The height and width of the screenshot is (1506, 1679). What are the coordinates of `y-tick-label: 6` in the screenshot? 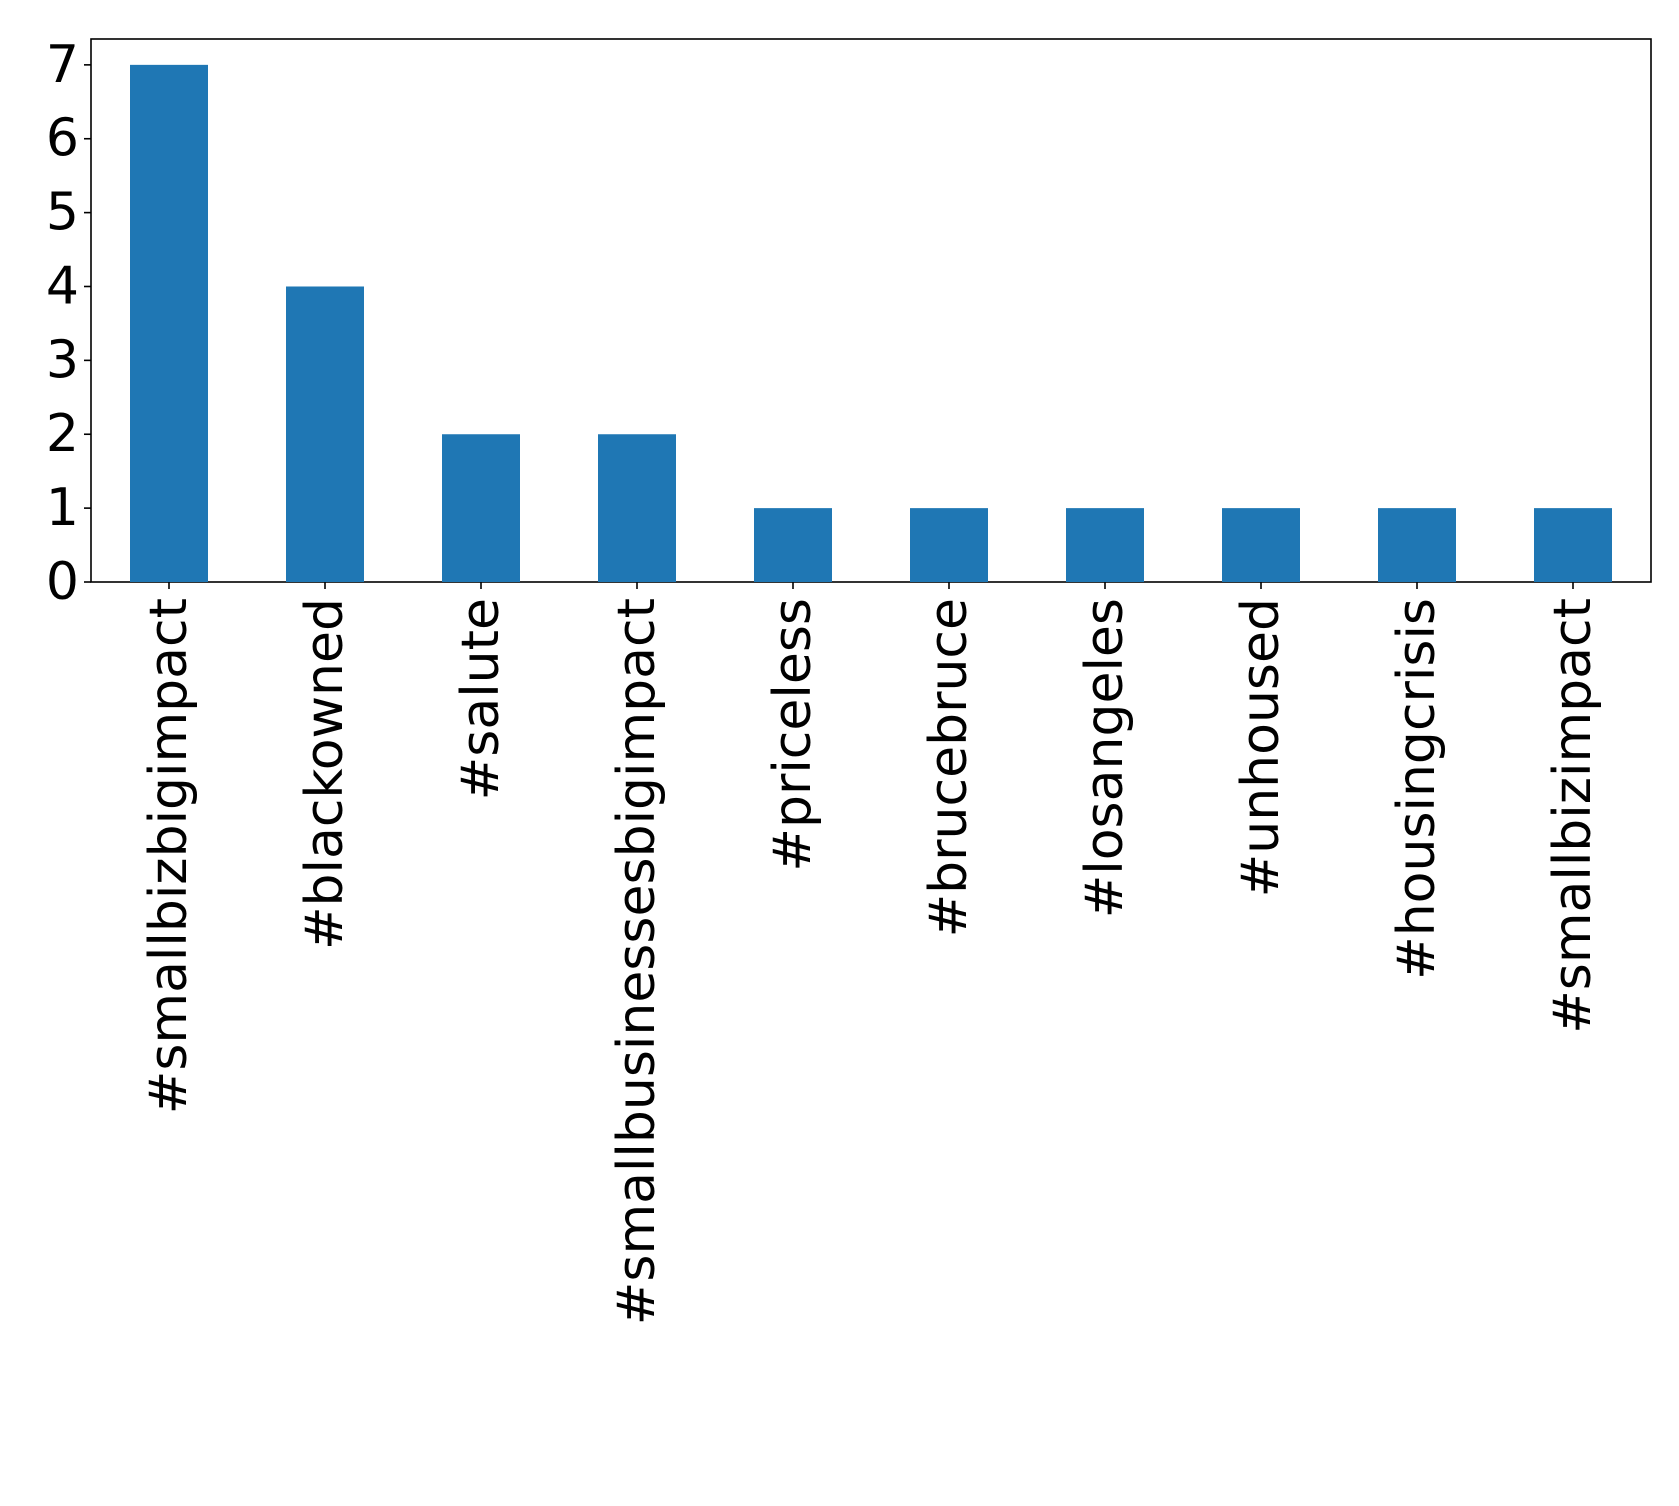 It's located at (62, 139).